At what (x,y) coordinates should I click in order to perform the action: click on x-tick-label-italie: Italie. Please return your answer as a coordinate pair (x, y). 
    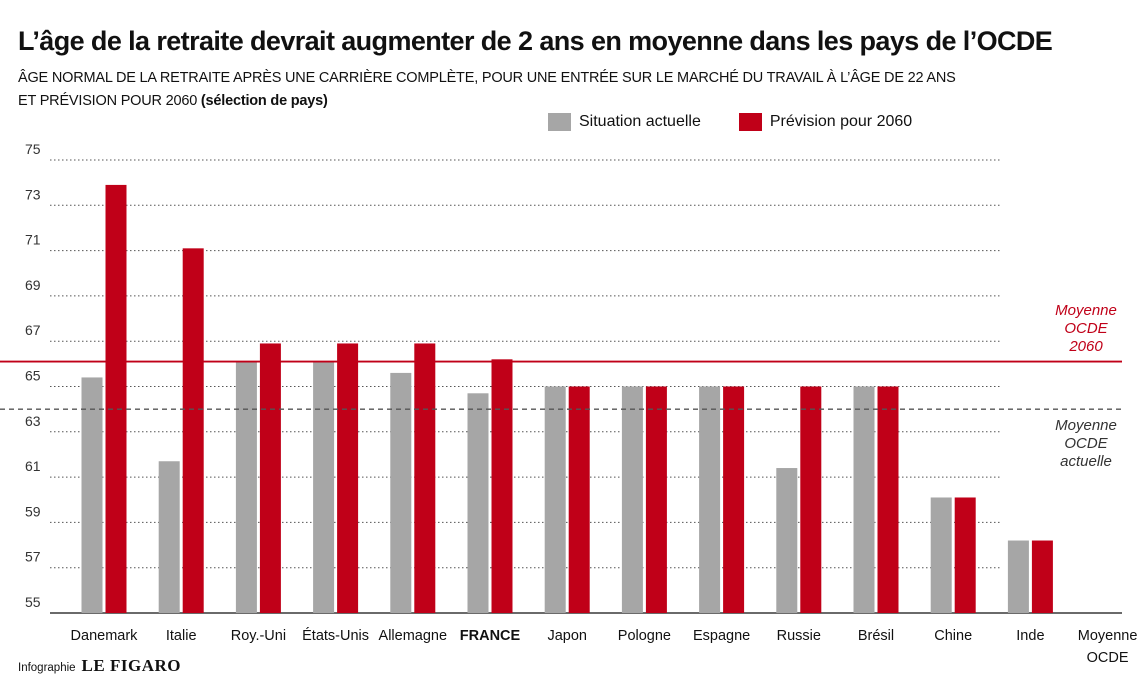
    Looking at the image, I should click on (181, 636).